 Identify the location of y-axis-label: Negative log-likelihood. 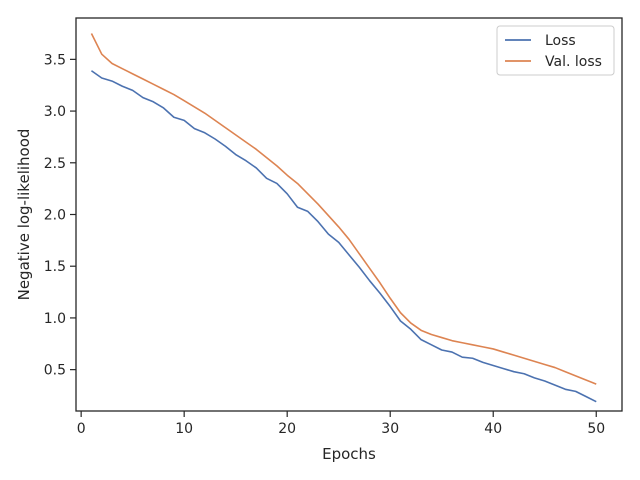
(24, 215).